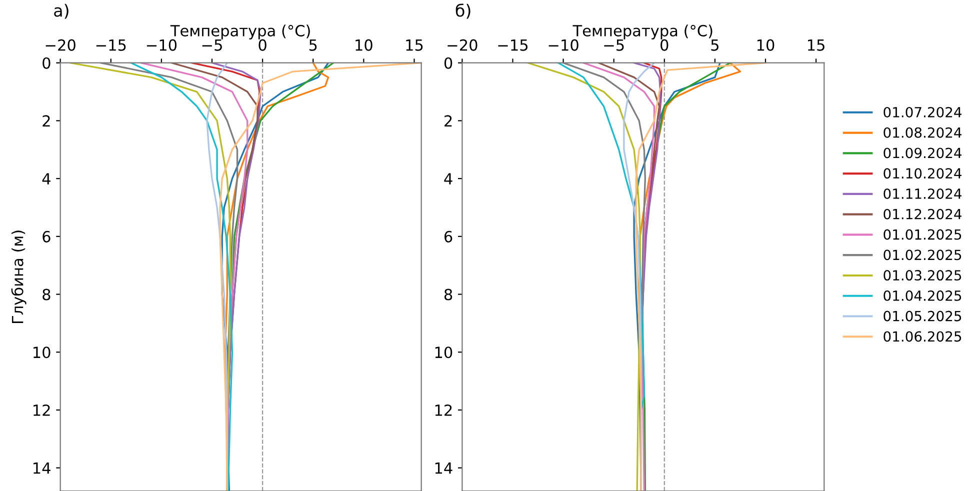  Describe the element at coordinates (923, 214) in the screenshot. I see `legend-label: 01.12.2024` at that location.